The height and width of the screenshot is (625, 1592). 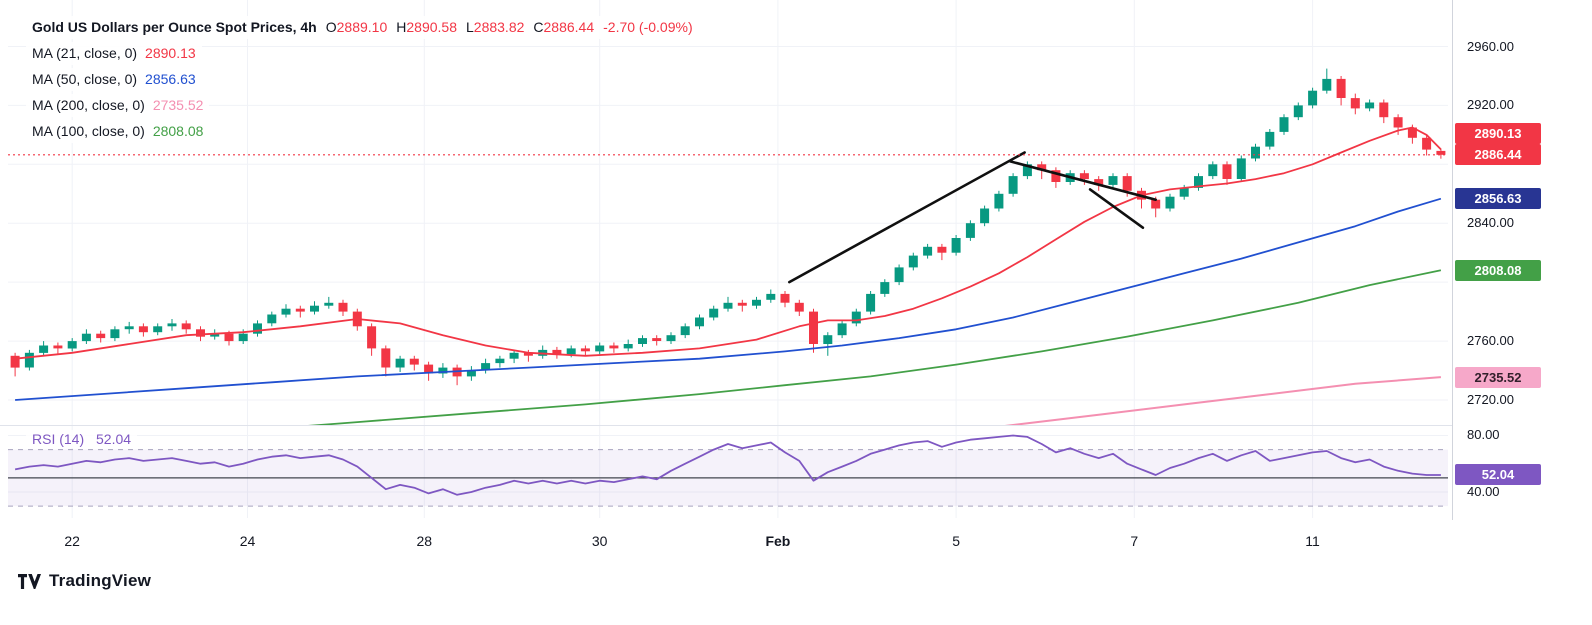 What do you see at coordinates (170, 53) in the screenshot?
I see `ma21-value: 2890.13` at bounding box center [170, 53].